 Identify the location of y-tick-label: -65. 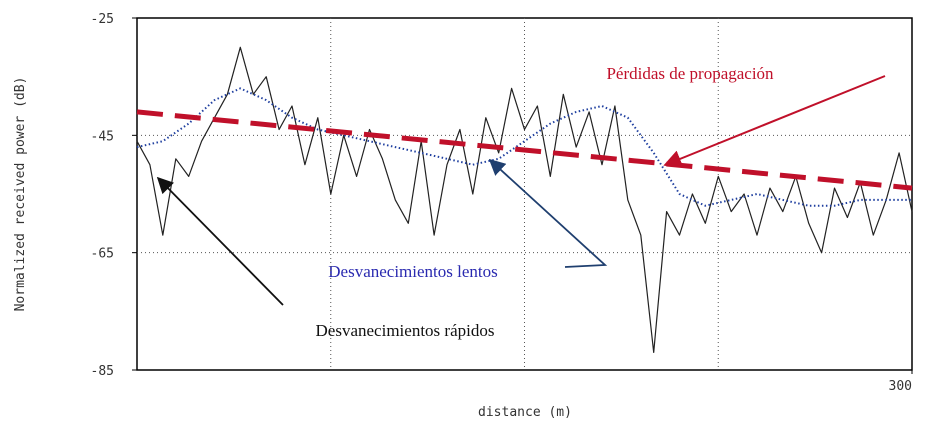
(102, 254).